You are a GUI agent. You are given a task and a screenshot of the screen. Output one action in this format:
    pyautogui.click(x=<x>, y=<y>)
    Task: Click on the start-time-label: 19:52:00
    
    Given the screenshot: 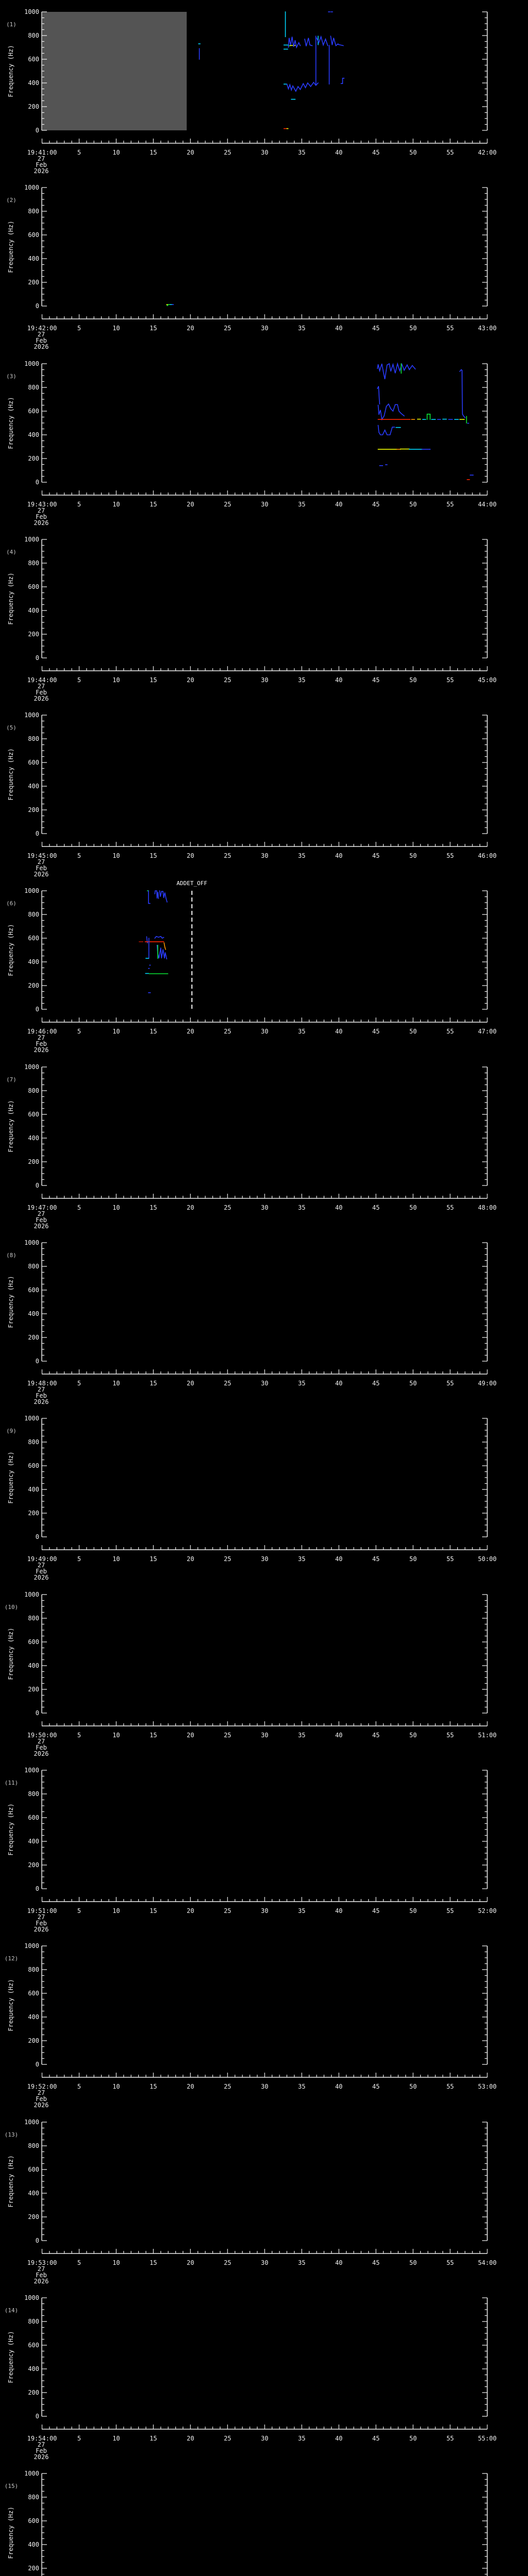 What is the action you would take?
    pyautogui.click(x=42, y=2086)
    